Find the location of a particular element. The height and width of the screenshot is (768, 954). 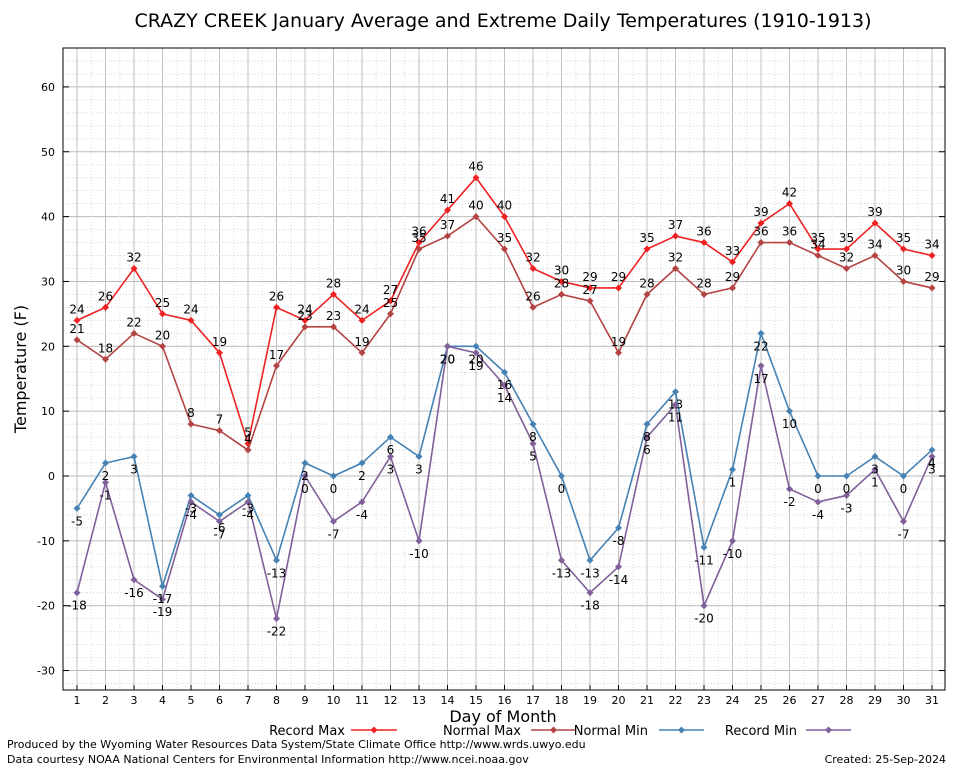

normal-min-data-label: 6 is located at coordinates (391, 450).